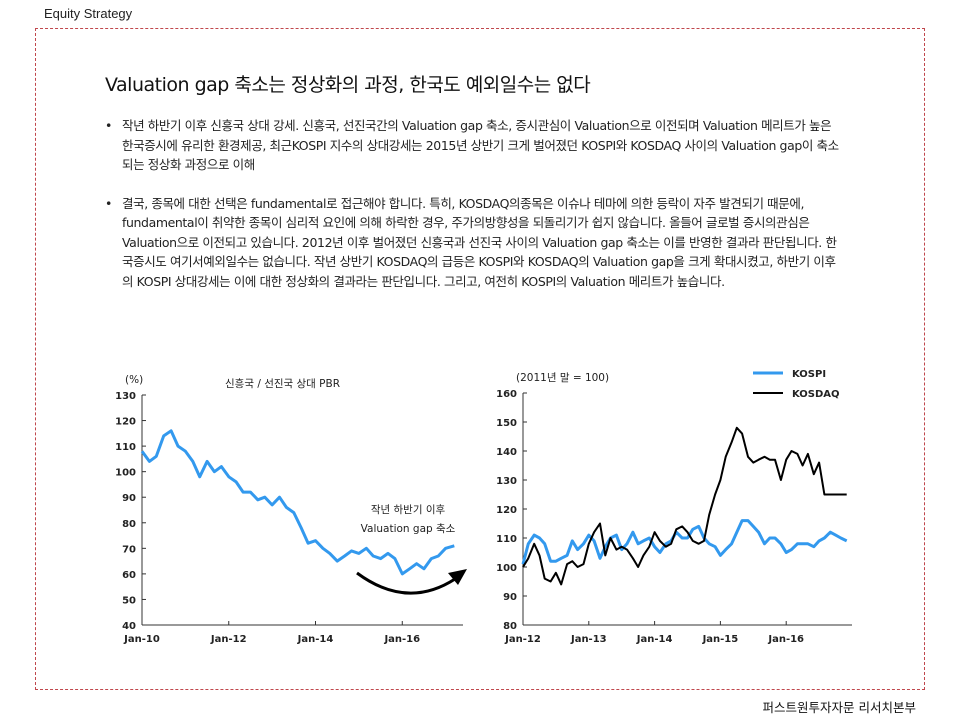 The width and height of the screenshot is (960, 720). I want to click on chart-ylabel: (2011년 말 = 100), so click(562, 378).